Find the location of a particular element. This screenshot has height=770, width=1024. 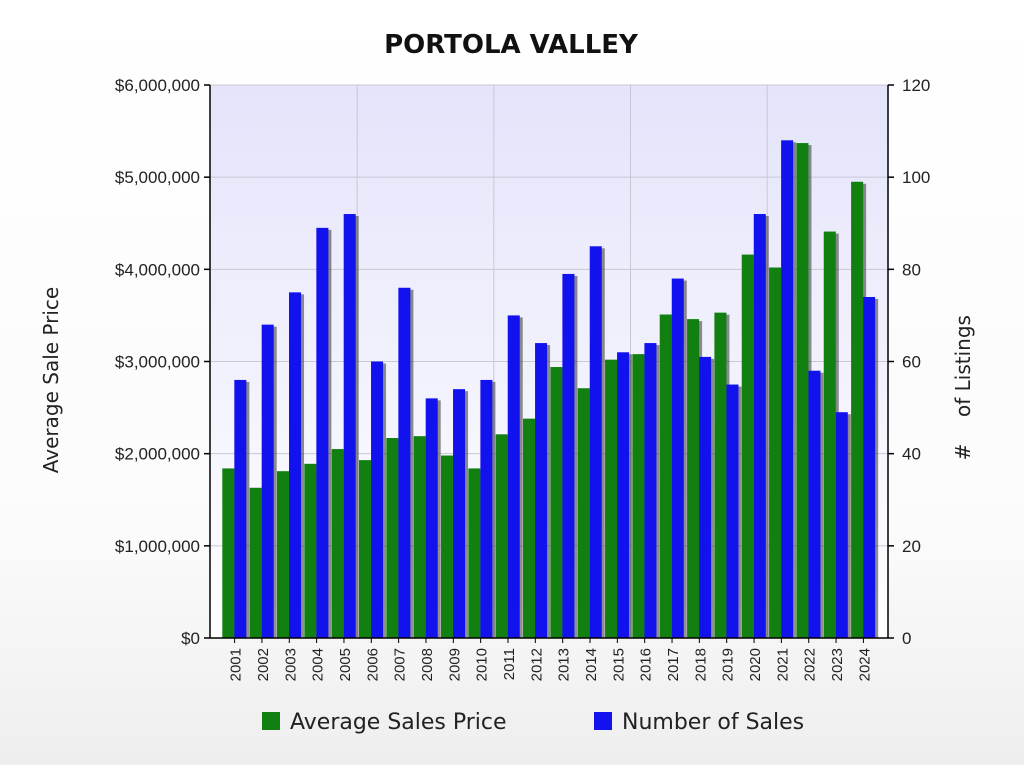

y2-tick-label: 60 is located at coordinates (911, 362).